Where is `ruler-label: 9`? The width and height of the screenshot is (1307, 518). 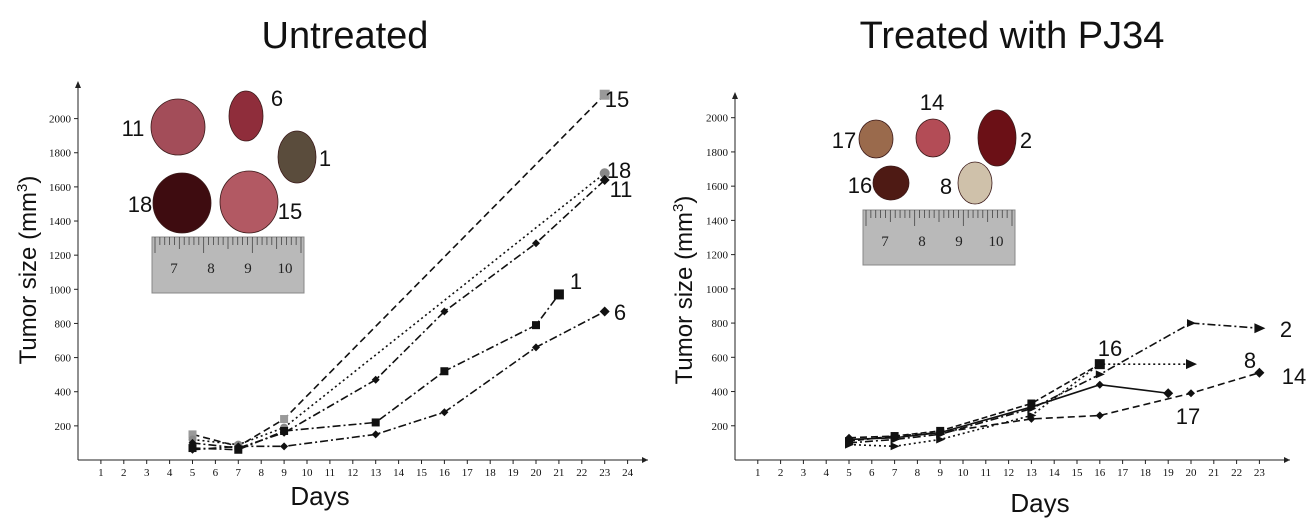 ruler-label: 9 is located at coordinates (248, 269).